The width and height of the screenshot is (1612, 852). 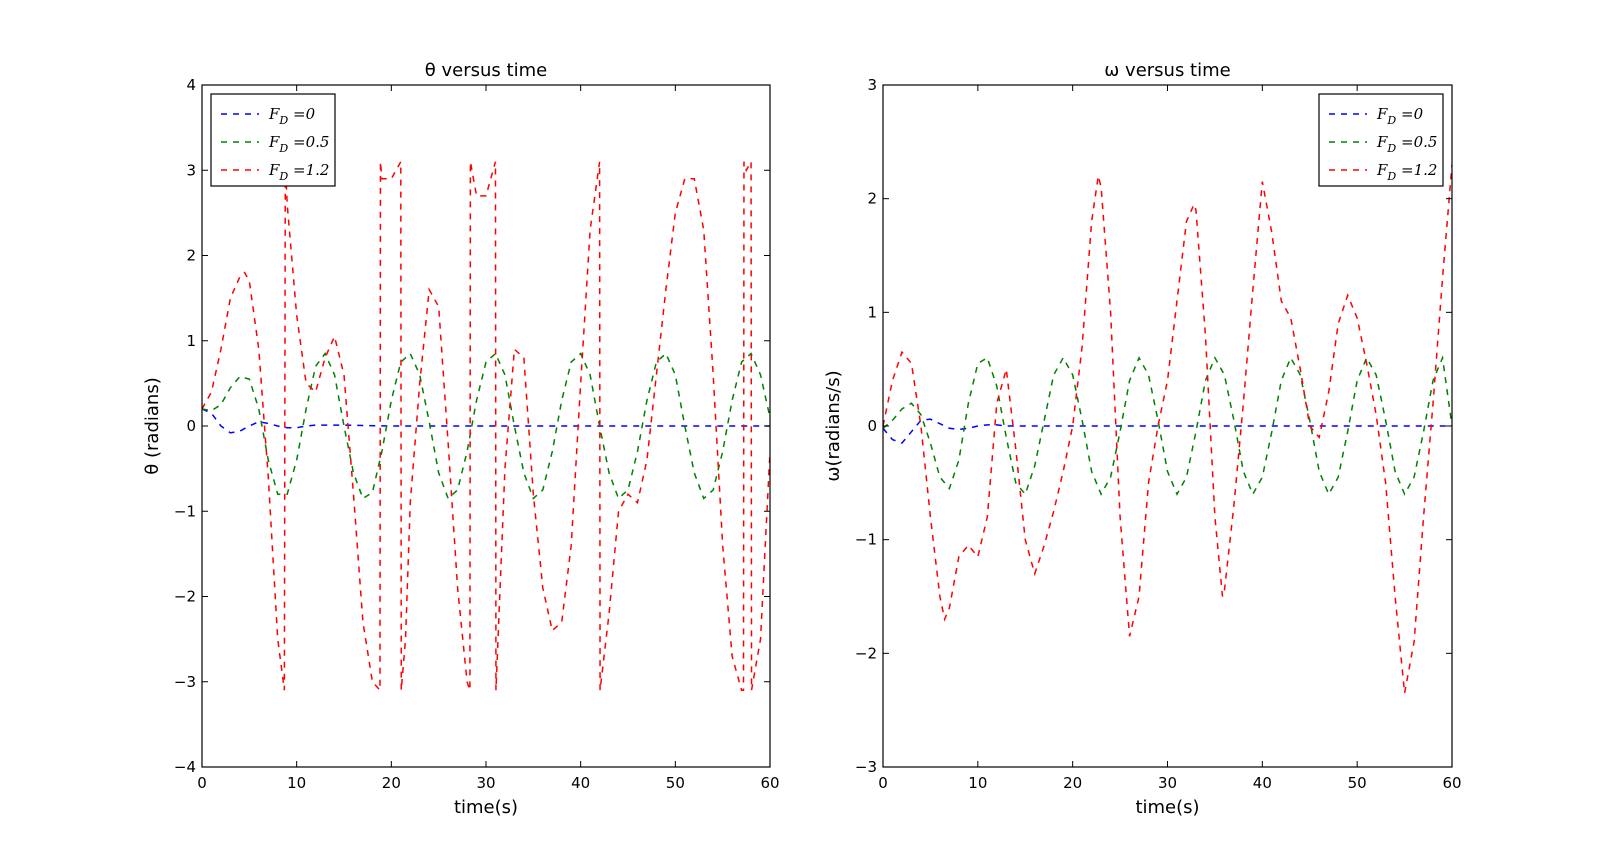 What do you see at coordinates (1167, 70) in the screenshot?
I see `chart-title: ω versus time` at bounding box center [1167, 70].